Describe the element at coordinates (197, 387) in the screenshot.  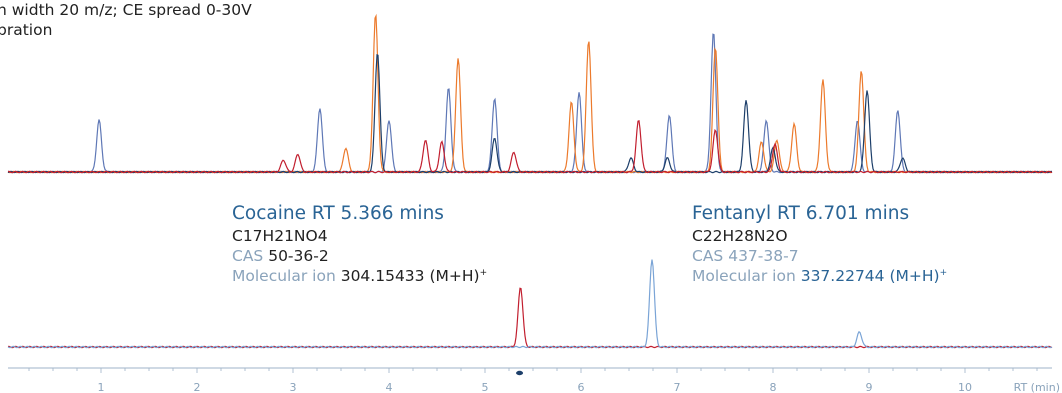
I see `tick-label-2: 2` at that location.